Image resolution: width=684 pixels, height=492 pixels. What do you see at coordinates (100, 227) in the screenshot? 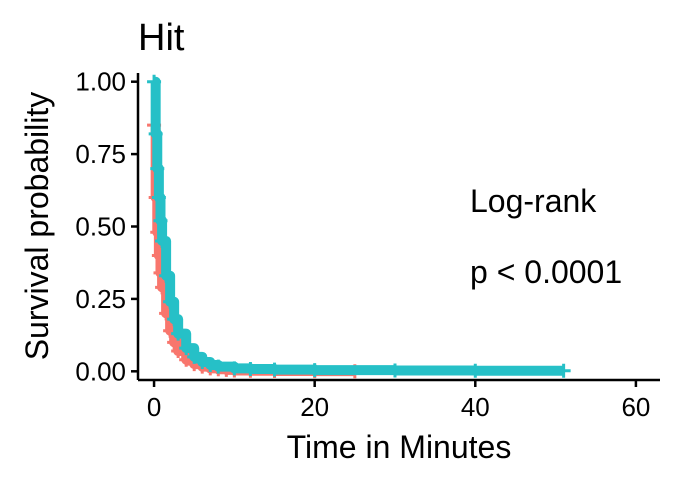
I see `y-tick-label: 0.50` at bounding box center [100, 227].